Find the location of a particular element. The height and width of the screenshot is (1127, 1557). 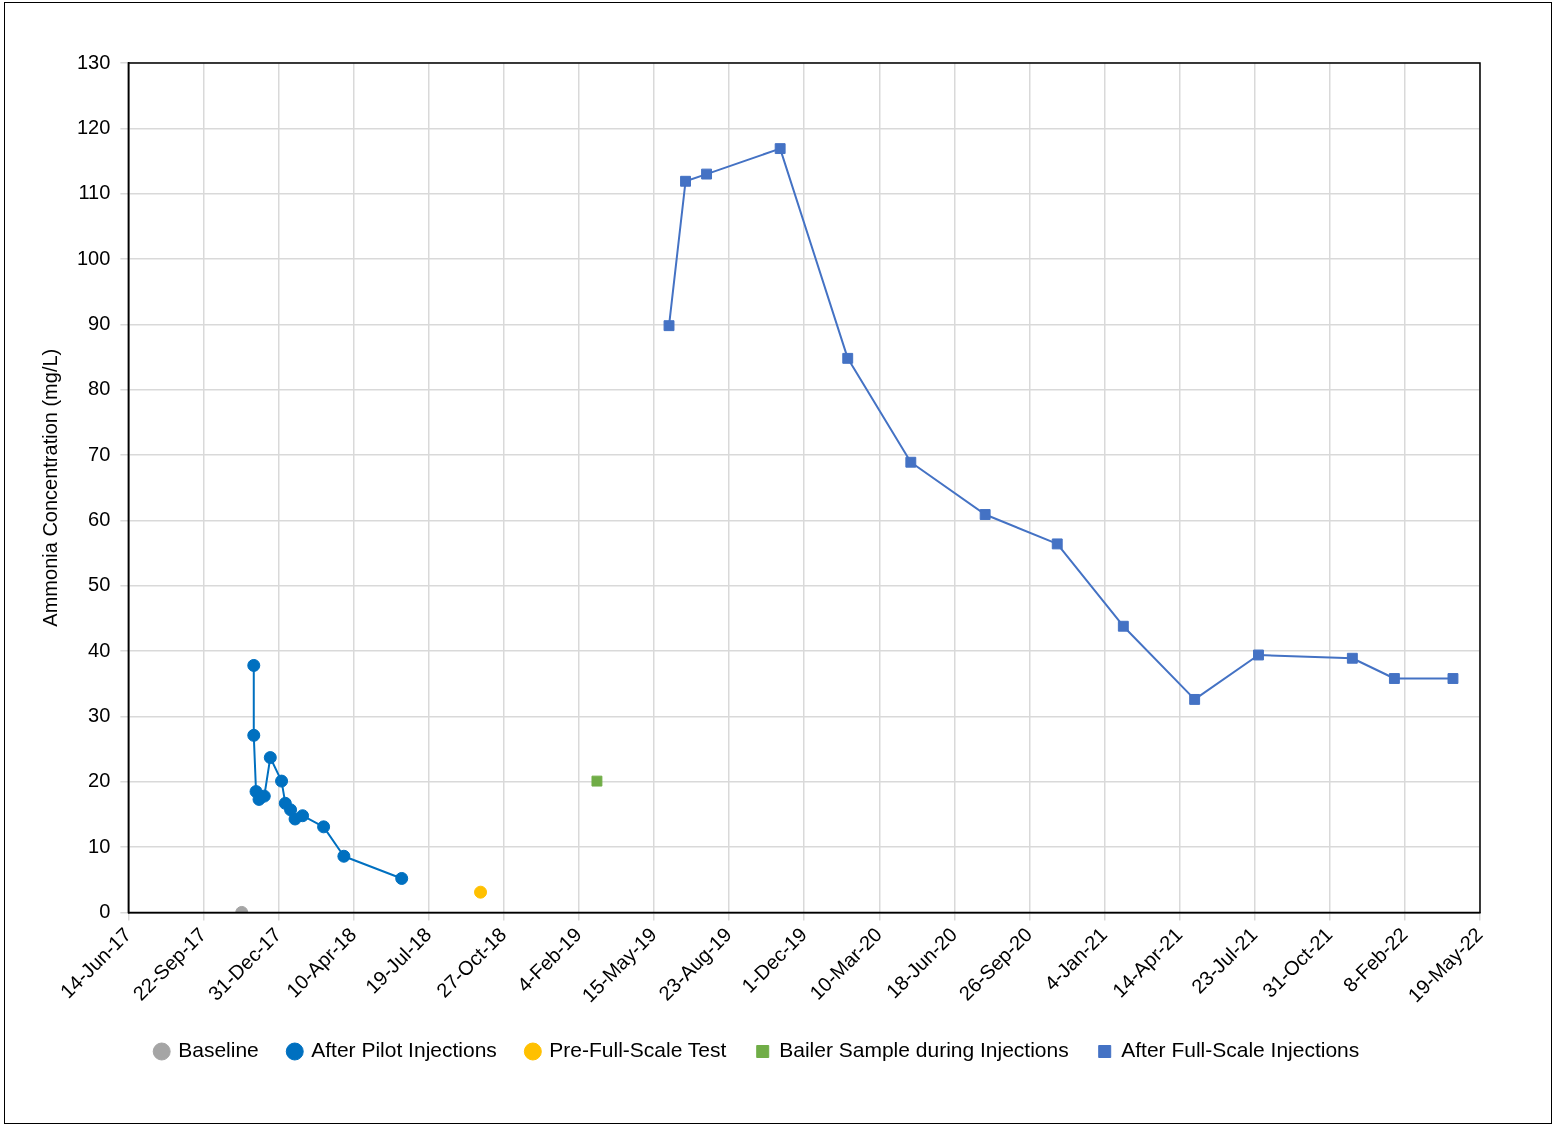

y-tick-label: 80 is located at coordinates (99, 388).